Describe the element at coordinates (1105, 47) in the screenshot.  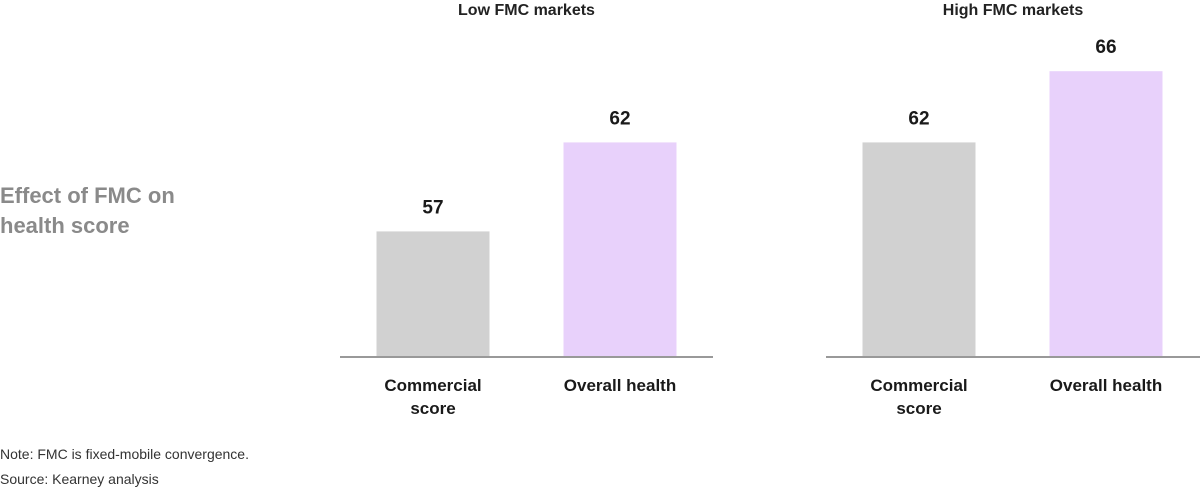
I see `value-label: 66` at that location.